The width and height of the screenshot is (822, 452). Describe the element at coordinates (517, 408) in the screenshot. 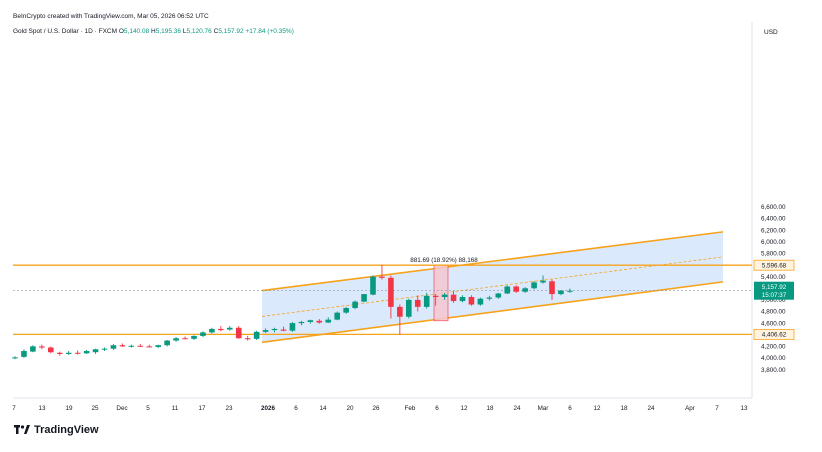

I see `time-tick-label: 24` at that location.